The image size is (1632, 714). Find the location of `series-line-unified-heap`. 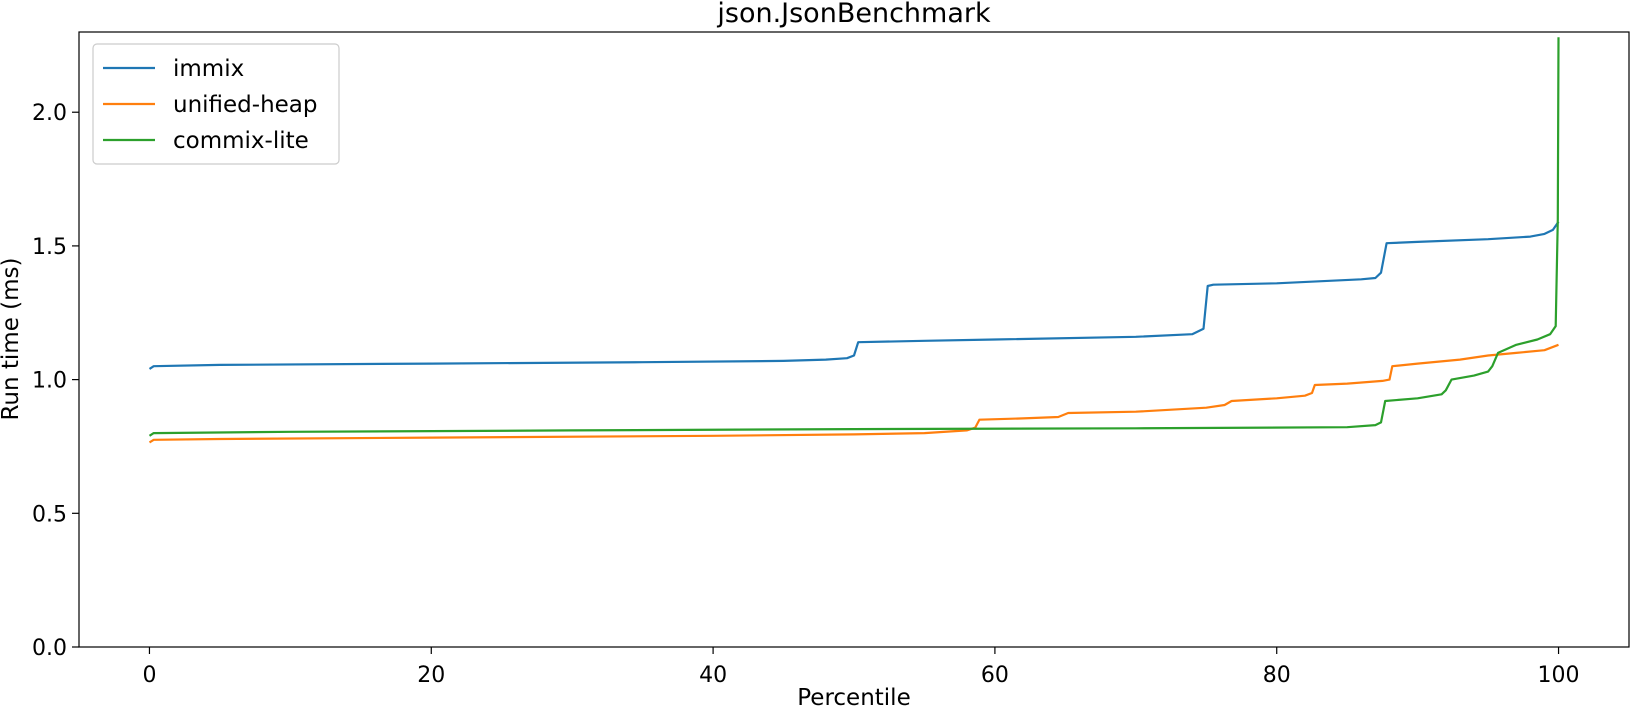

series-line-unified-heap is located at coordinates (853, 393).